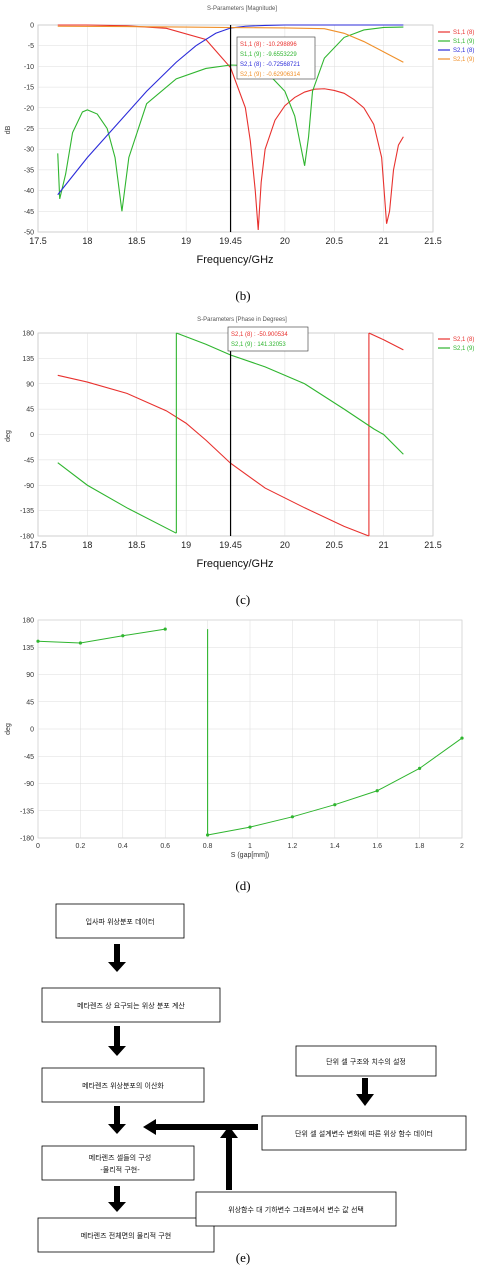 The height and width of the screenshot is (1269, 486). I want to click on chart-b-x-label: Frequency/GHz, so click(234, 260).